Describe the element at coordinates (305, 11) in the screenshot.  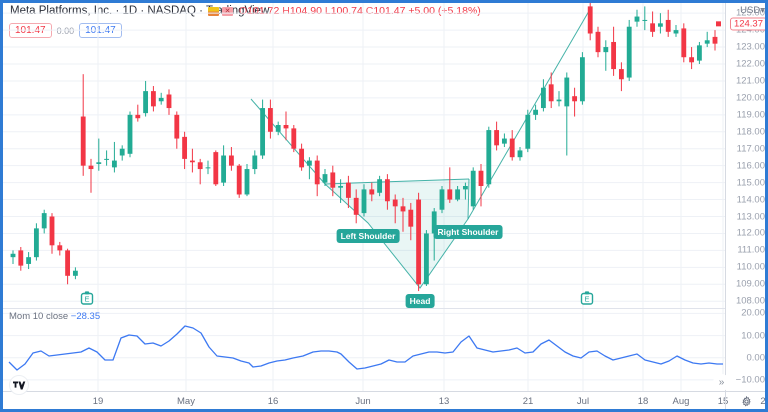
I see `ohlc-high-value: 104.90` at that location.